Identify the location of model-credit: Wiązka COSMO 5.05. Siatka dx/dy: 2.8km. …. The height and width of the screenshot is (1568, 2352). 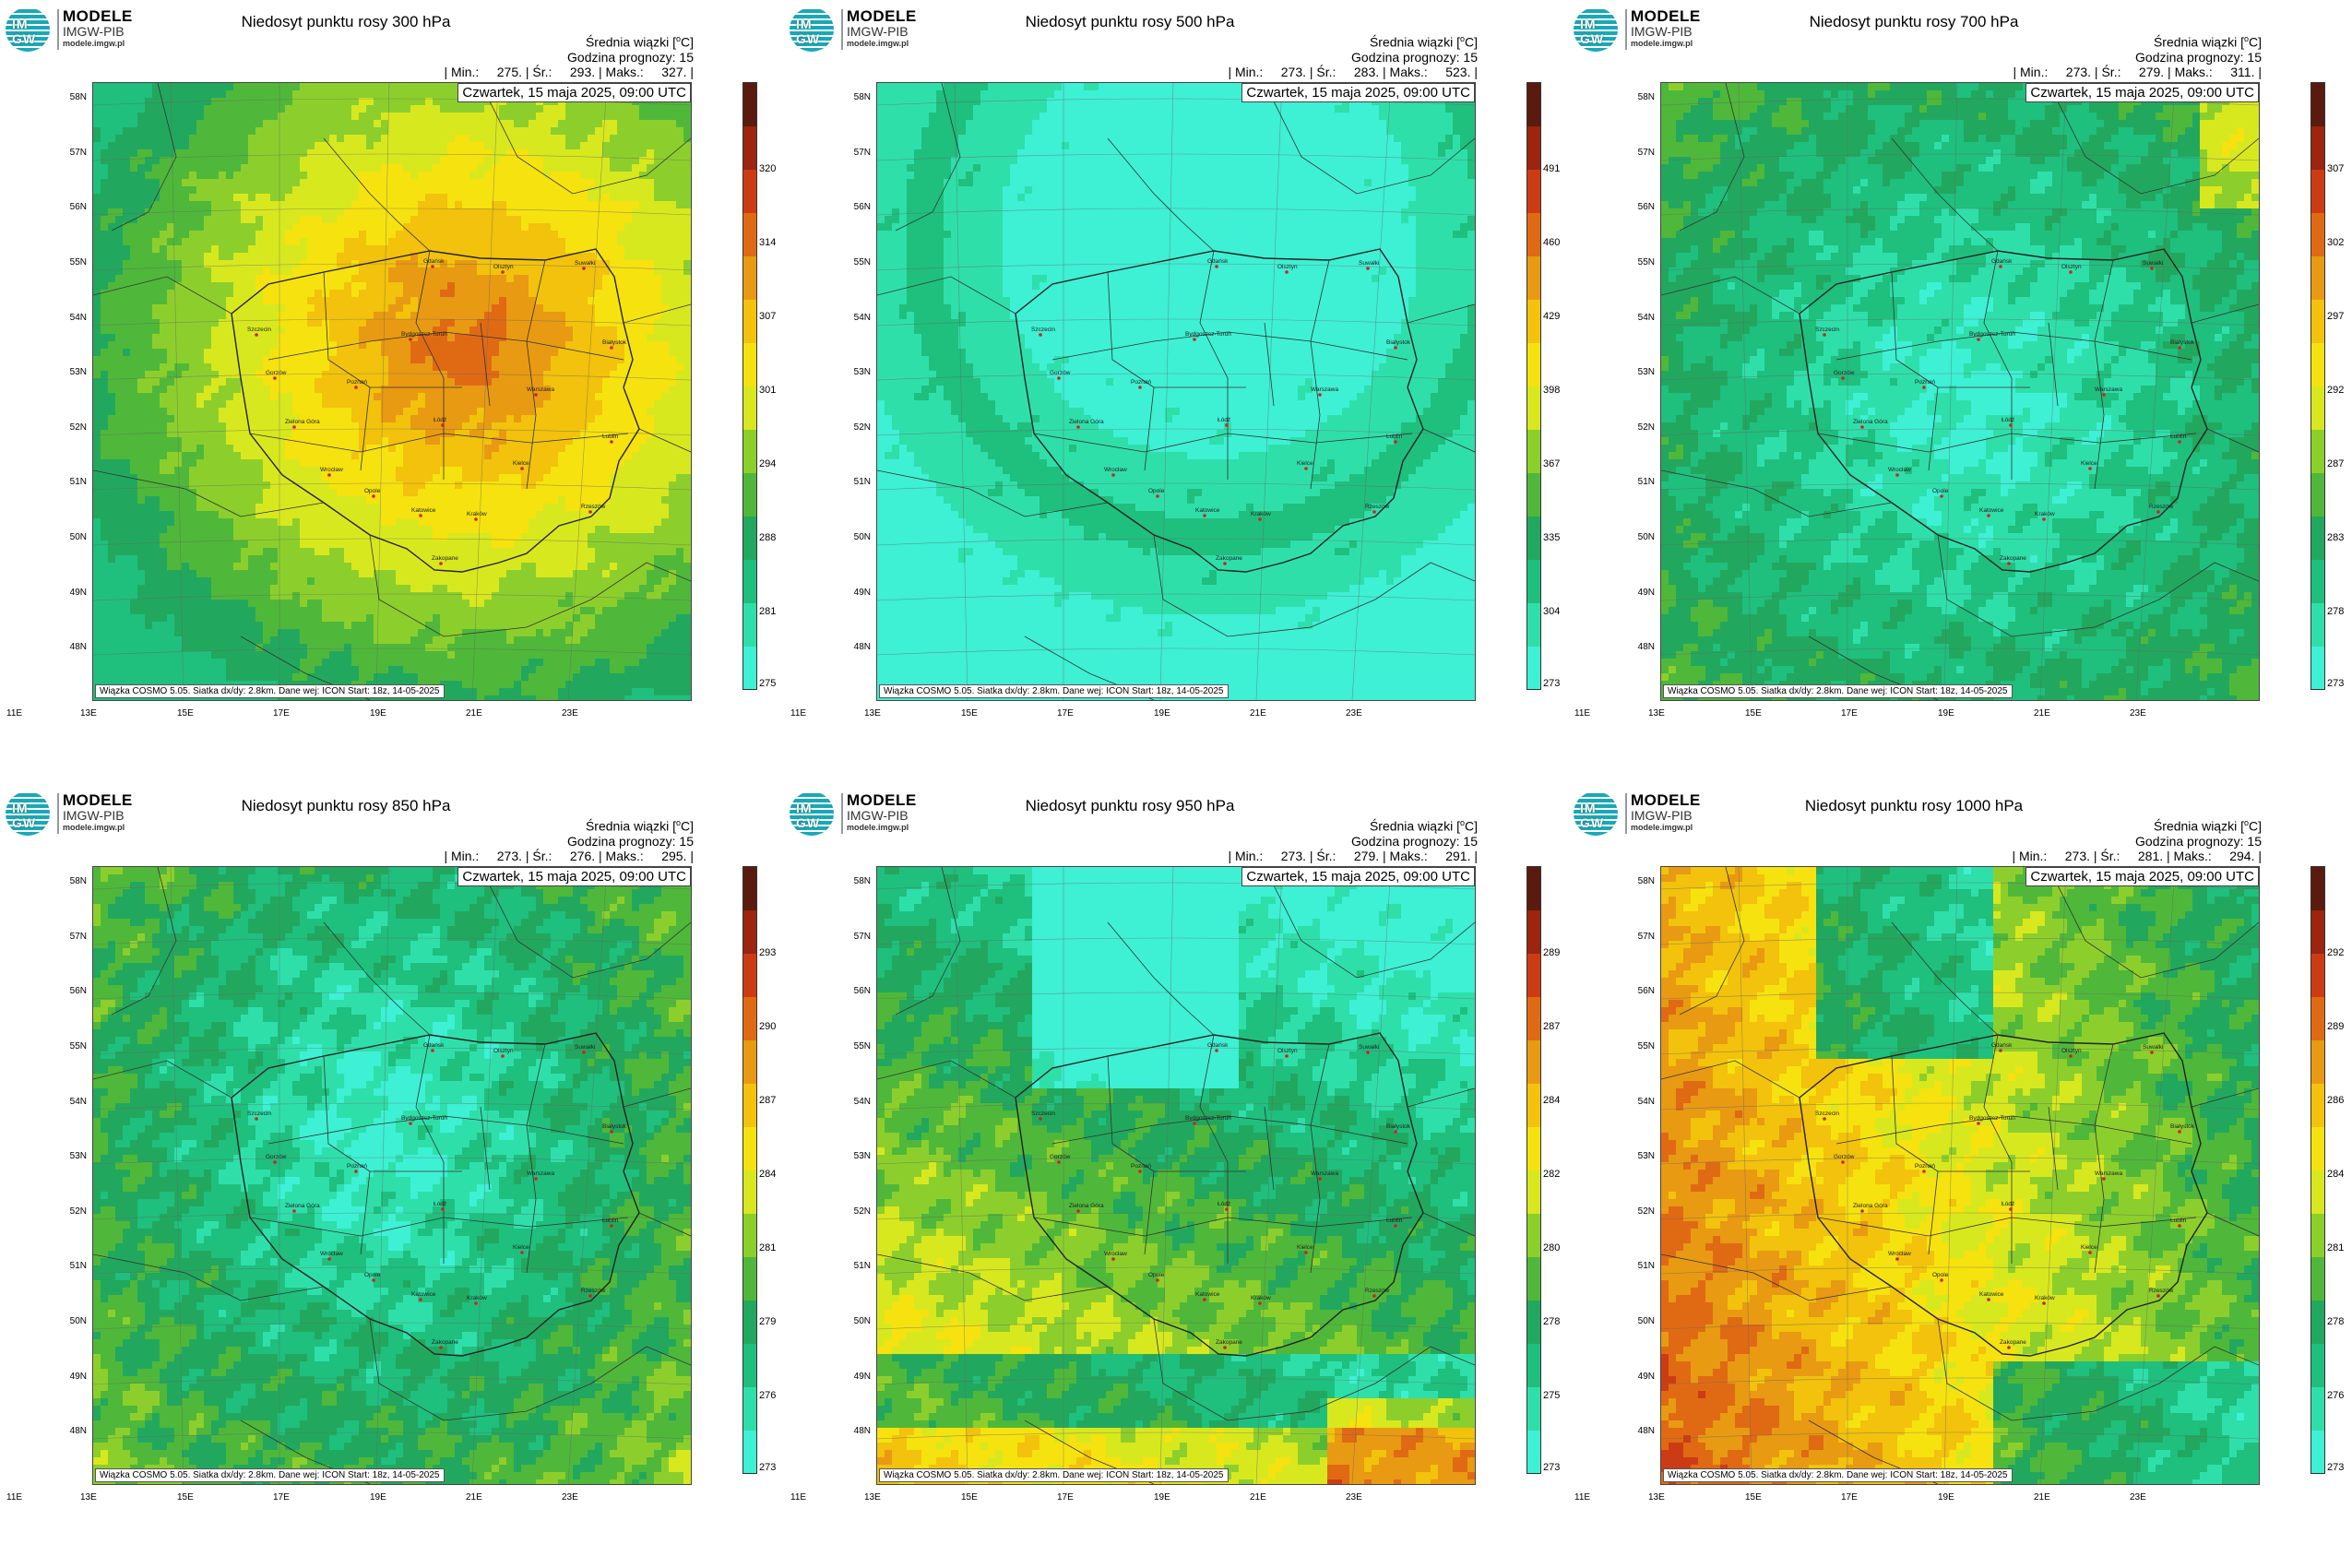
(270, 1475).